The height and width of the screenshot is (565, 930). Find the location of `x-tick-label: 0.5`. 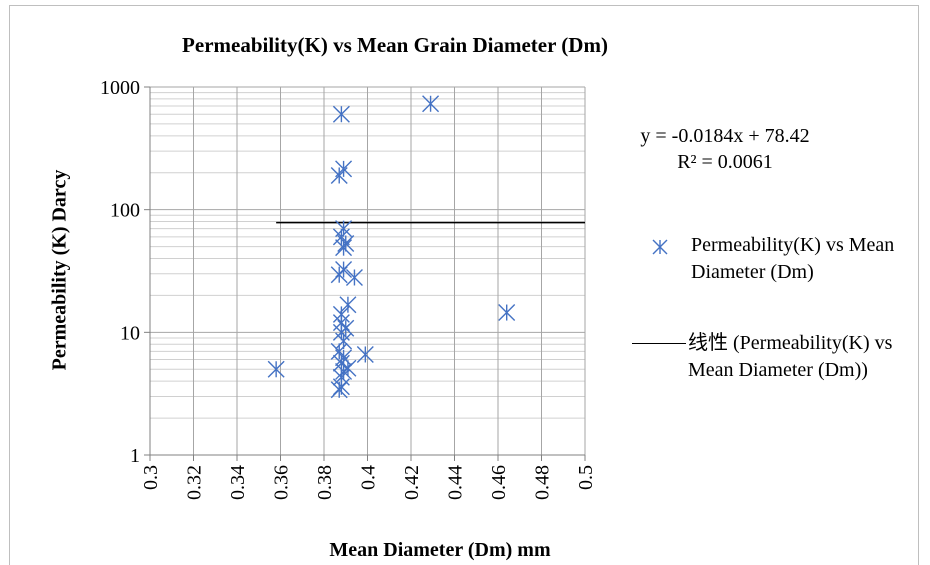

x-tick-label: 0.5 is located at coordinates (586, 477).